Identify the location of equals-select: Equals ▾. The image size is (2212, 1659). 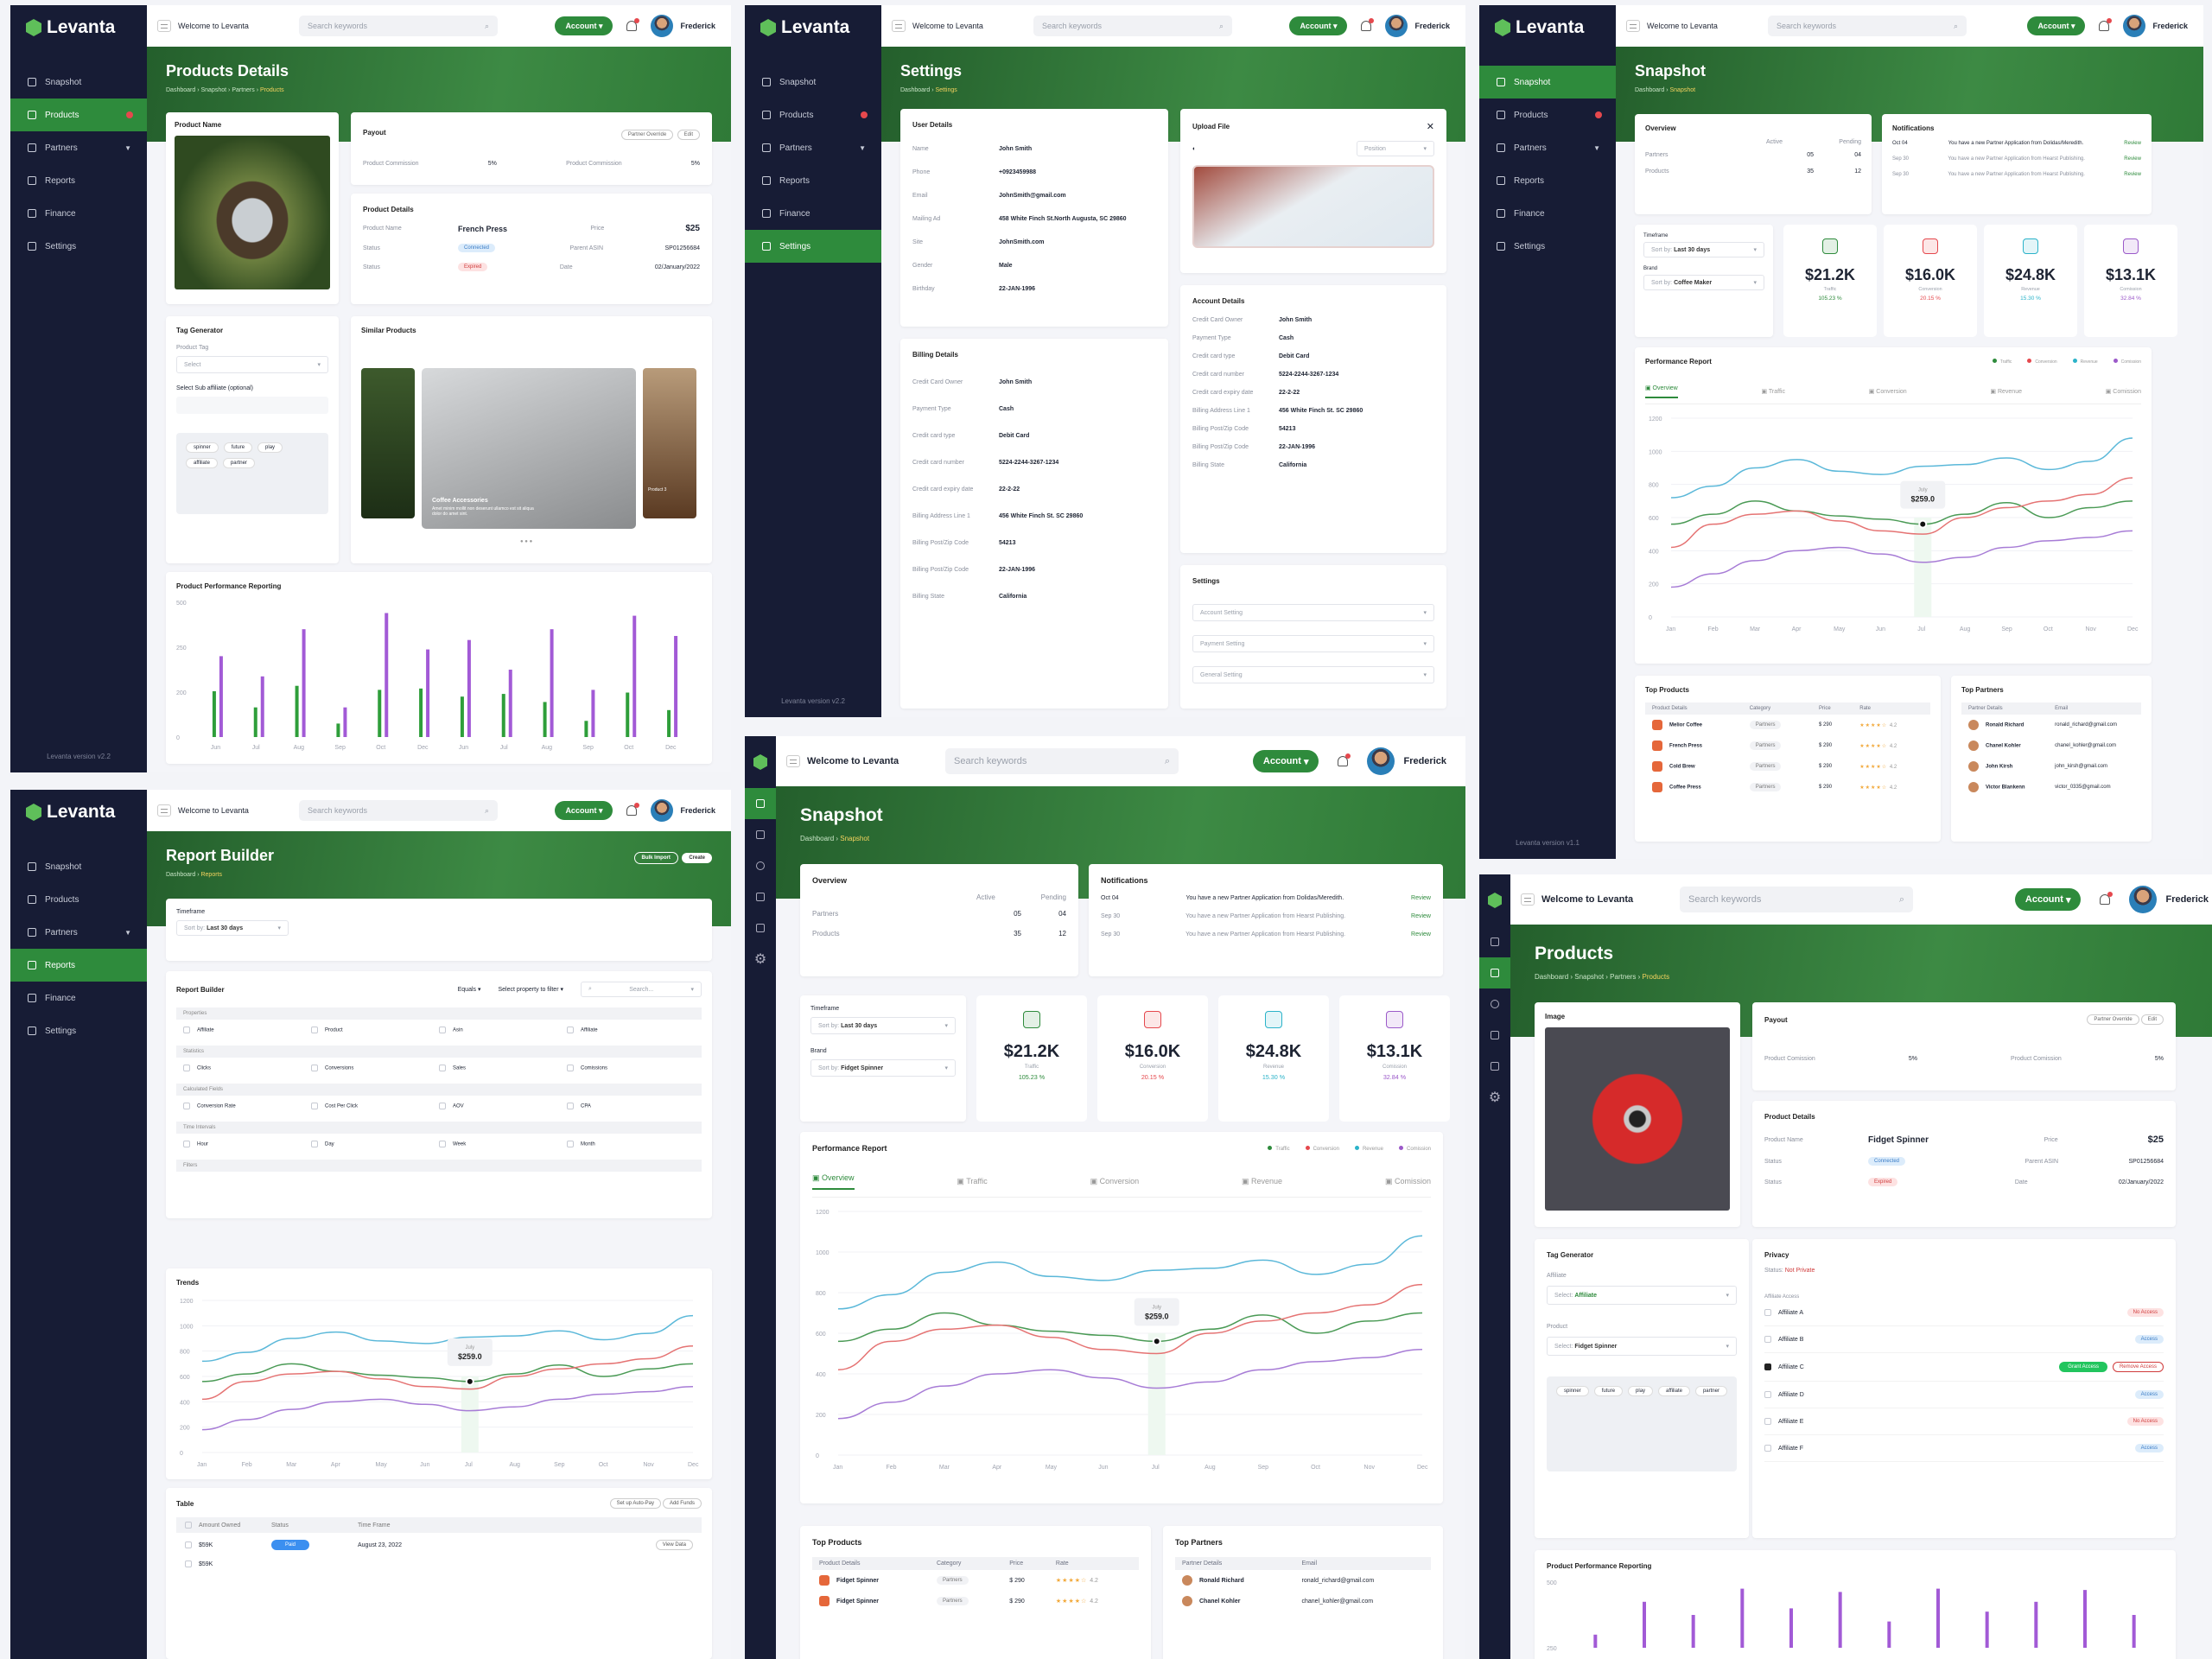
(469, 990).